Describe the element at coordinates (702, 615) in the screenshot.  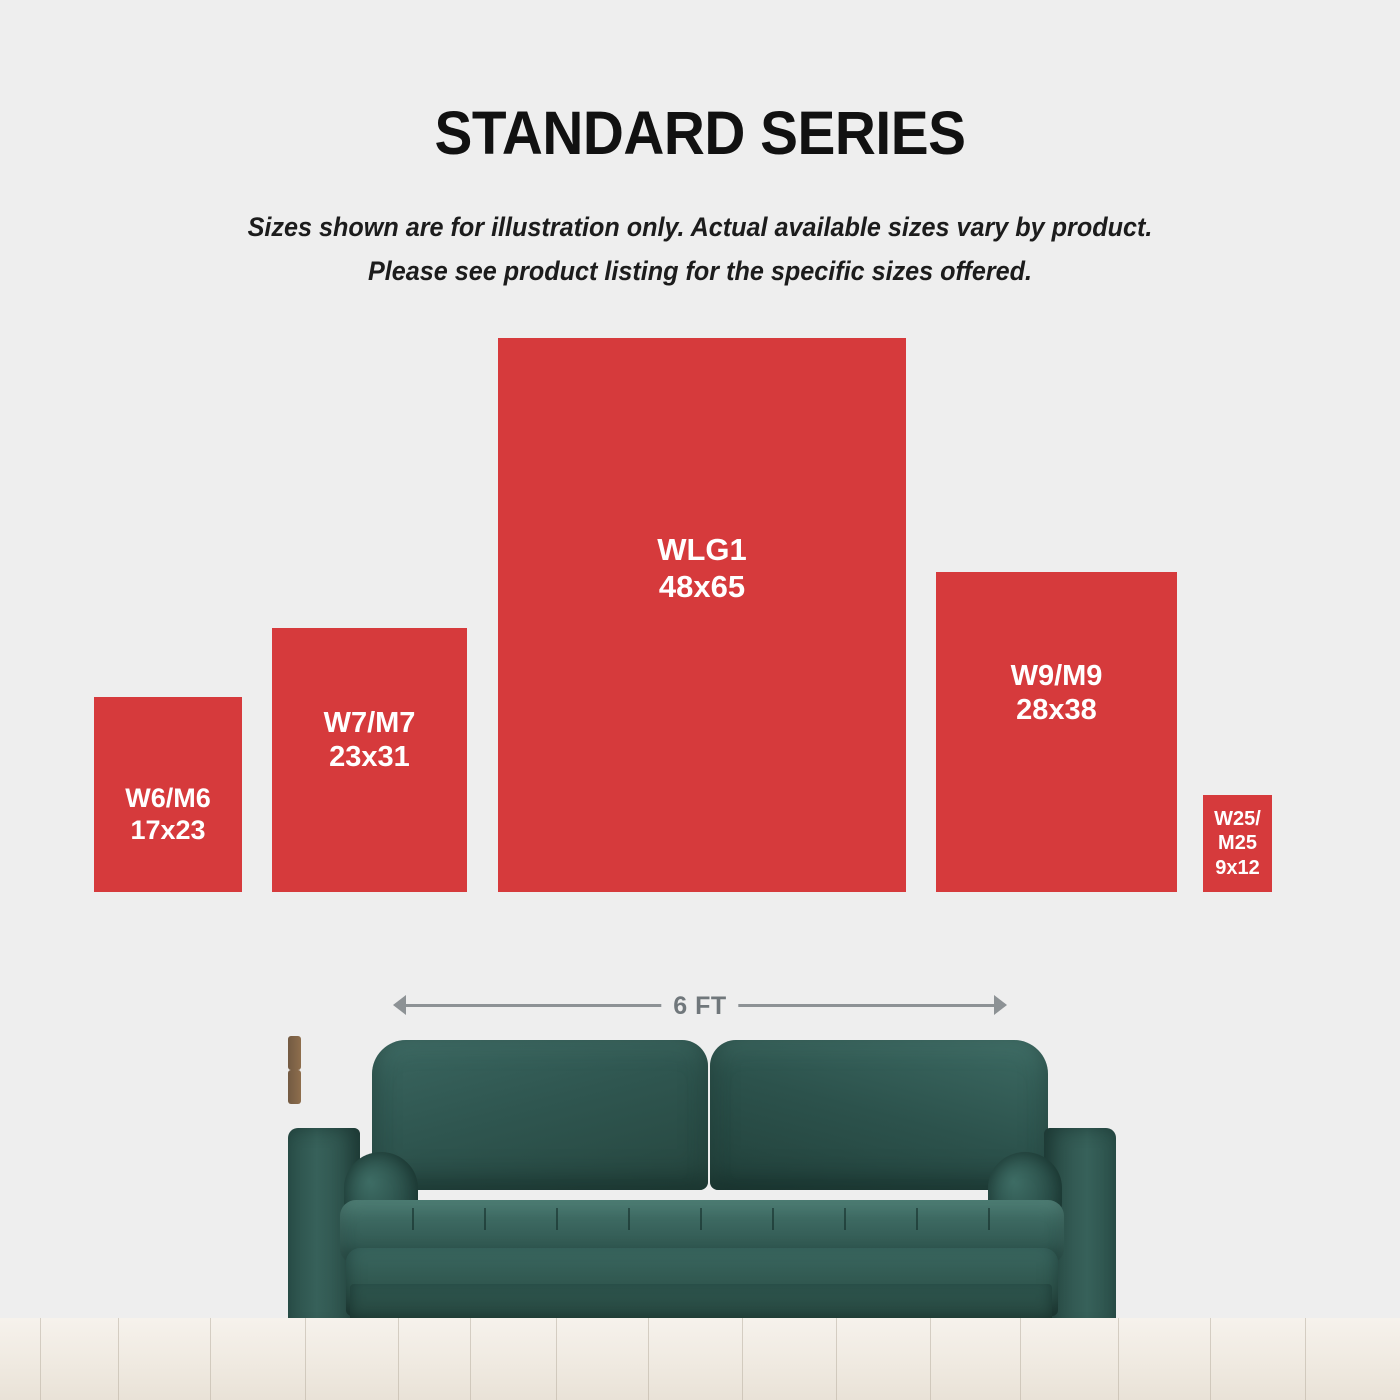
I see `size-frame-wlg1: WLG1 48x65` at that location.